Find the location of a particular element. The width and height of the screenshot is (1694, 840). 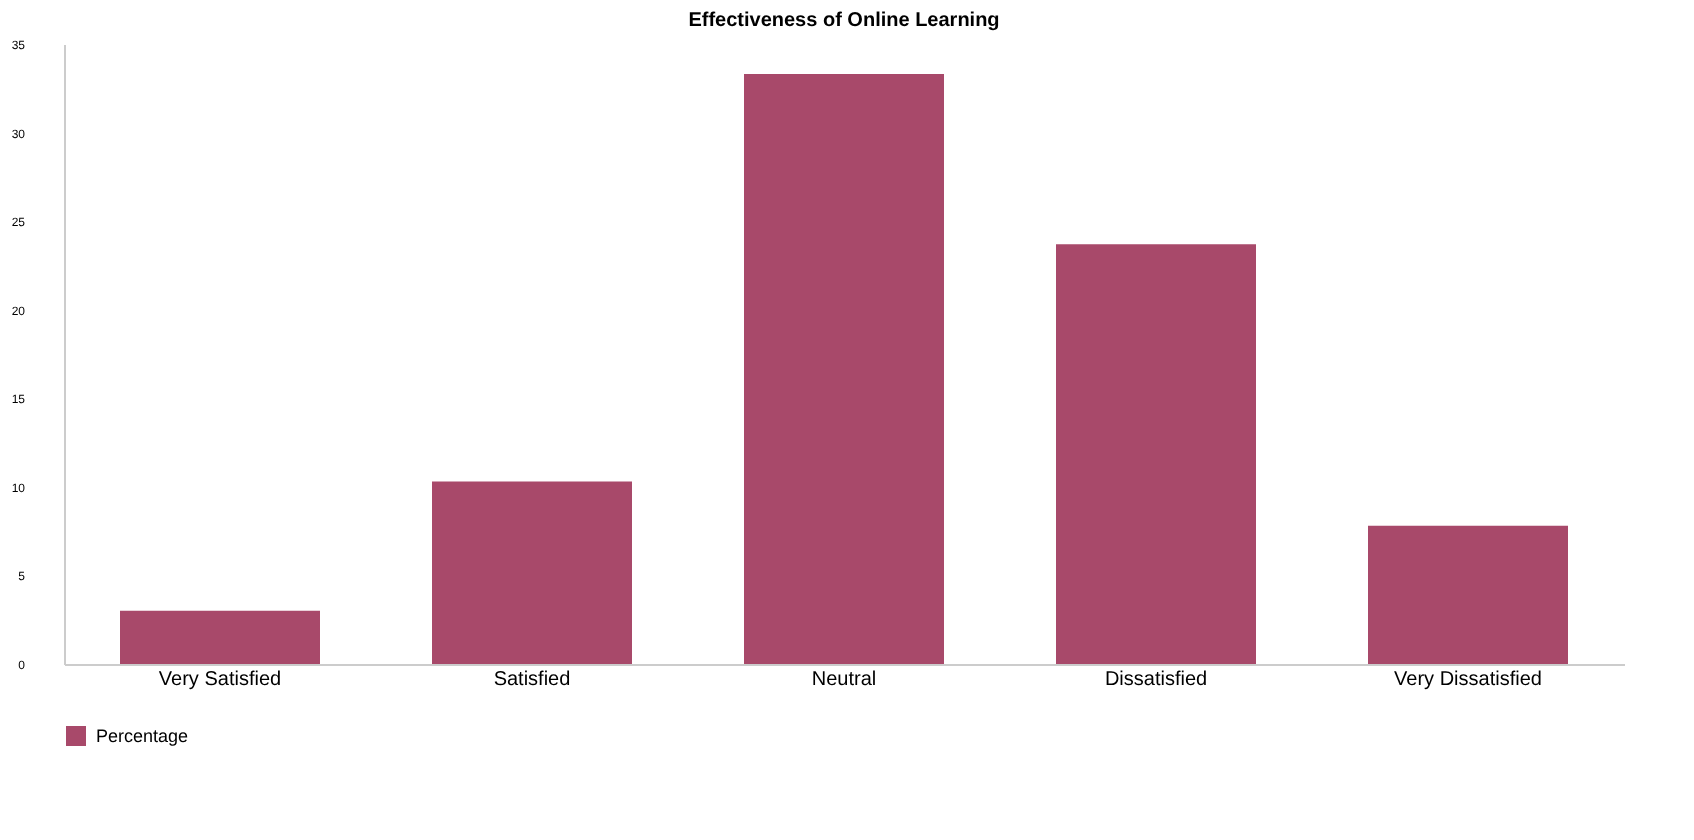

x-tick-label: Satisfied is located at coordinates (532, 680).